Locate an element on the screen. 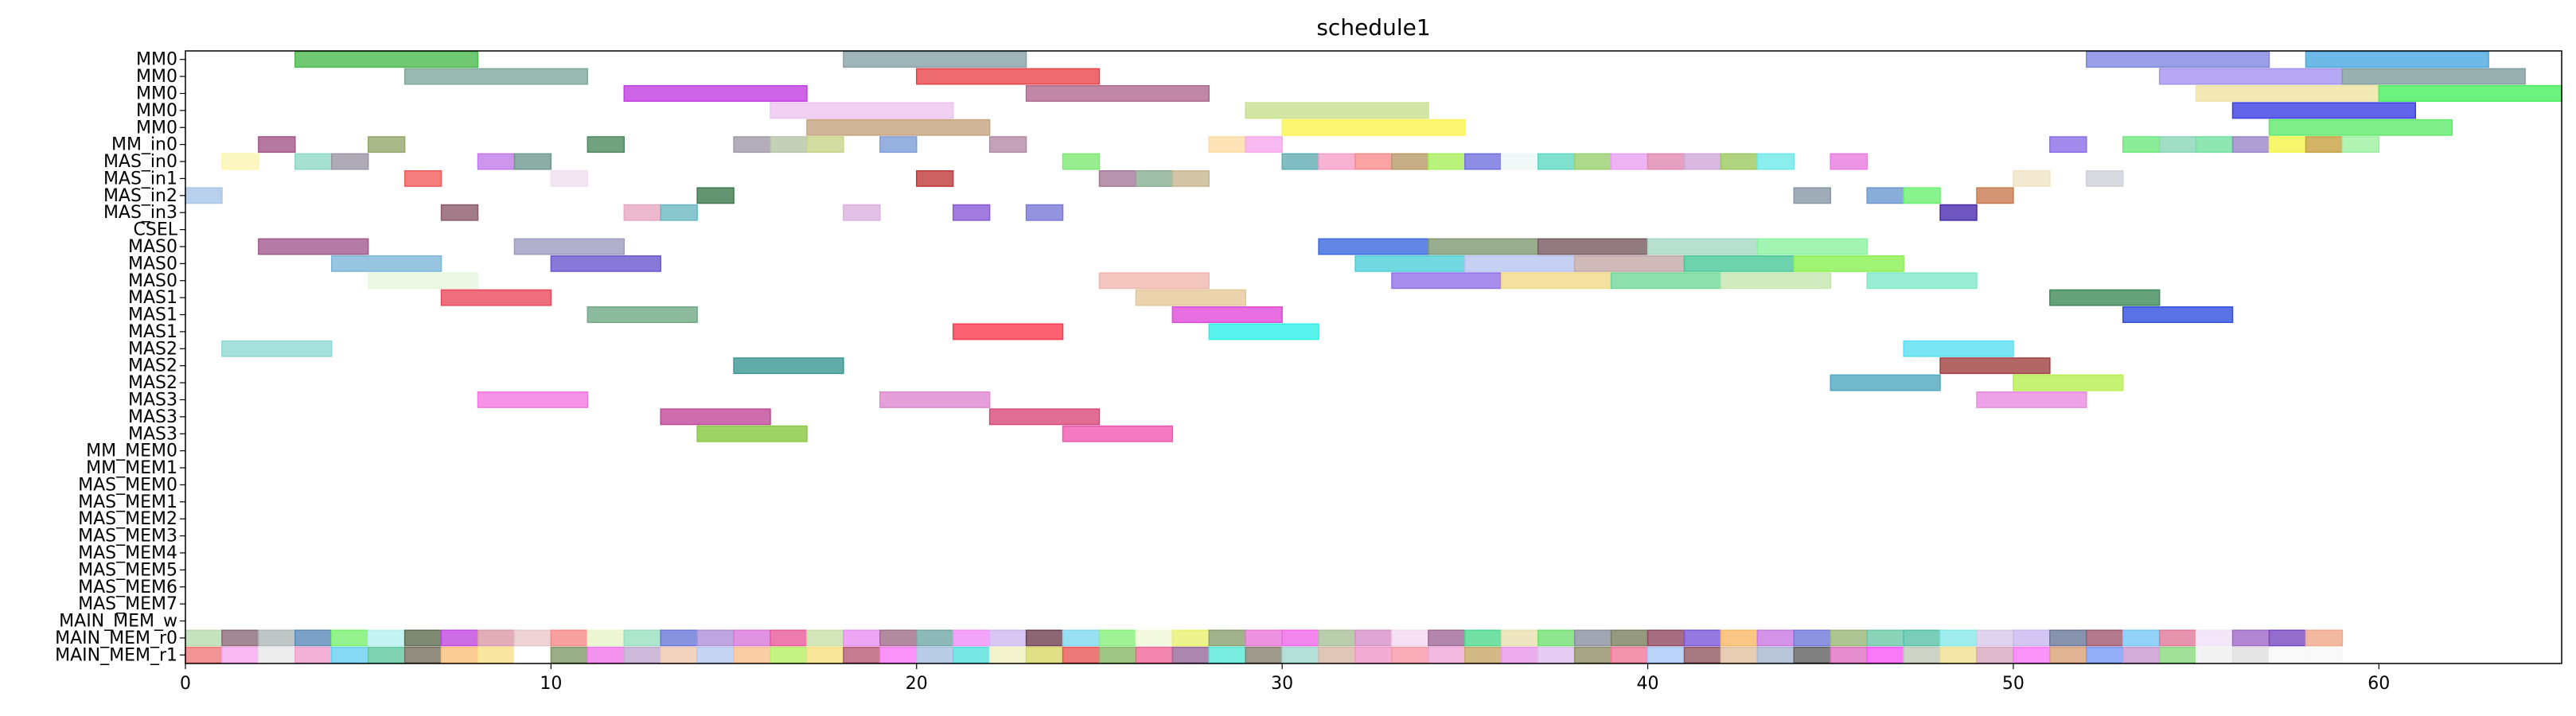  y-tick-label: MAS_MEM0 is located at coordinates (127, 485).